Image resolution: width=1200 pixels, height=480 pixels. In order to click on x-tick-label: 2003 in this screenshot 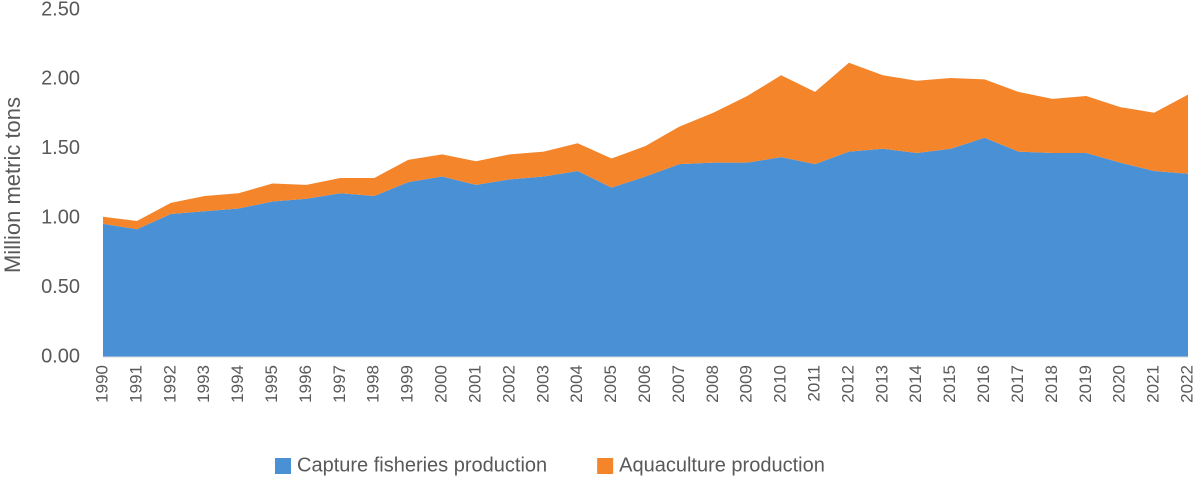, I will do `click(542, 384)`.